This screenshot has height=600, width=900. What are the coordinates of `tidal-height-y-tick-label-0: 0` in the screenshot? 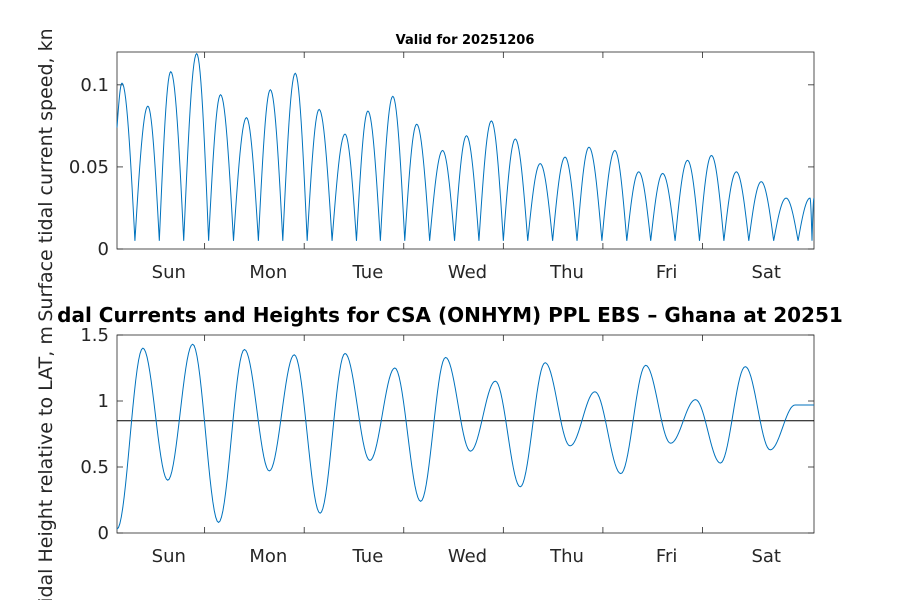 It's located at (103, 533).